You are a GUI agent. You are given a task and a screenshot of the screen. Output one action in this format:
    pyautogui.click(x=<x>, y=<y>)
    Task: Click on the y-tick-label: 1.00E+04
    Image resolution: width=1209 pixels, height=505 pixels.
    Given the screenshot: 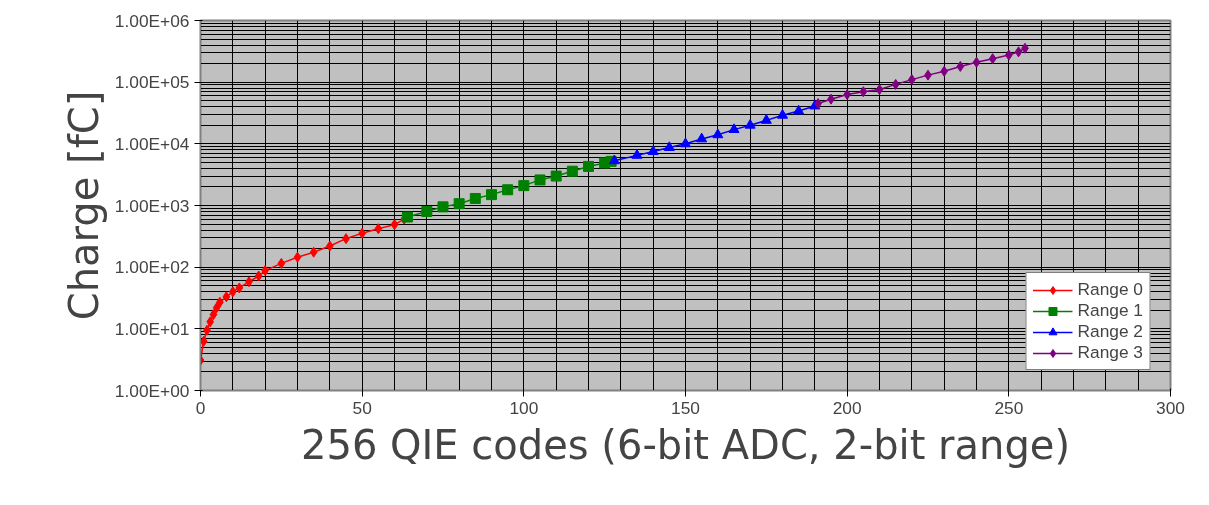 What is the action you would take?
    pyautogui.click(x=152, y=143)
    